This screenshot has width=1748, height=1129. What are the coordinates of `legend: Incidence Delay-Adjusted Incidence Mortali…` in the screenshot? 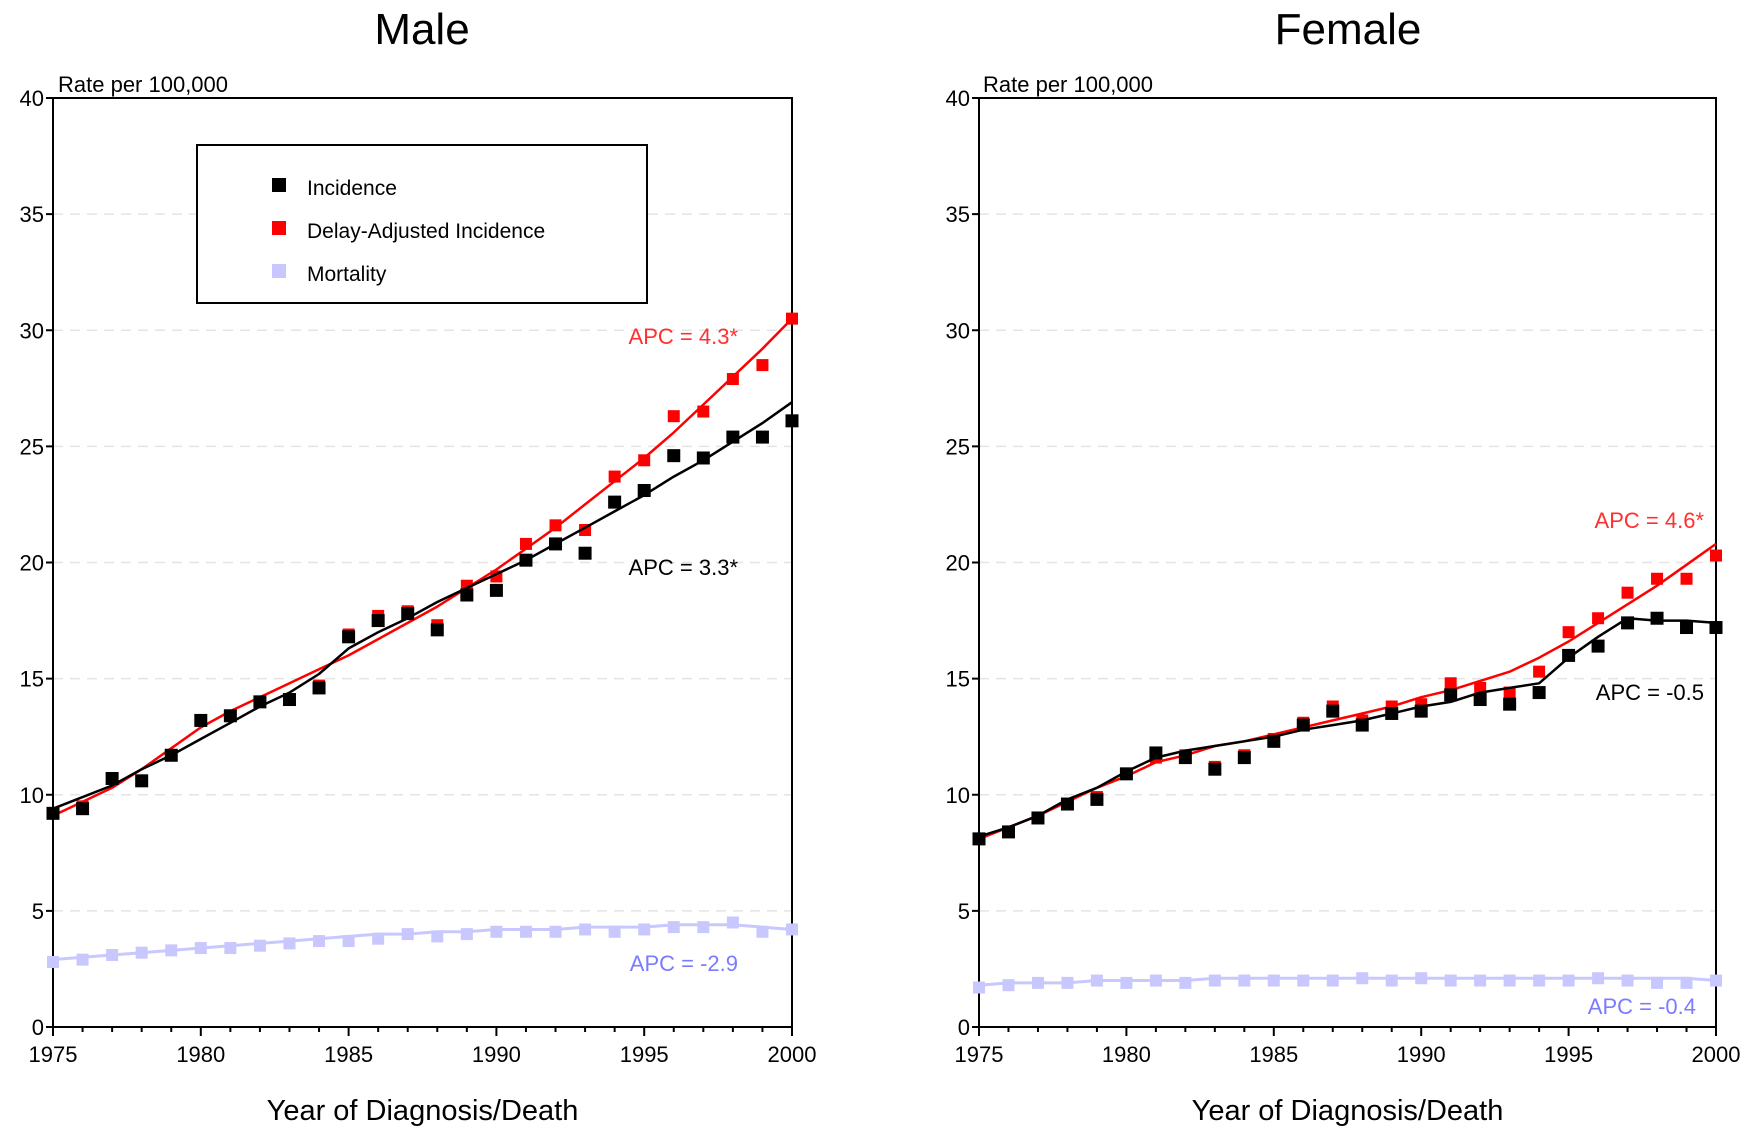 It's located at (422, 224).